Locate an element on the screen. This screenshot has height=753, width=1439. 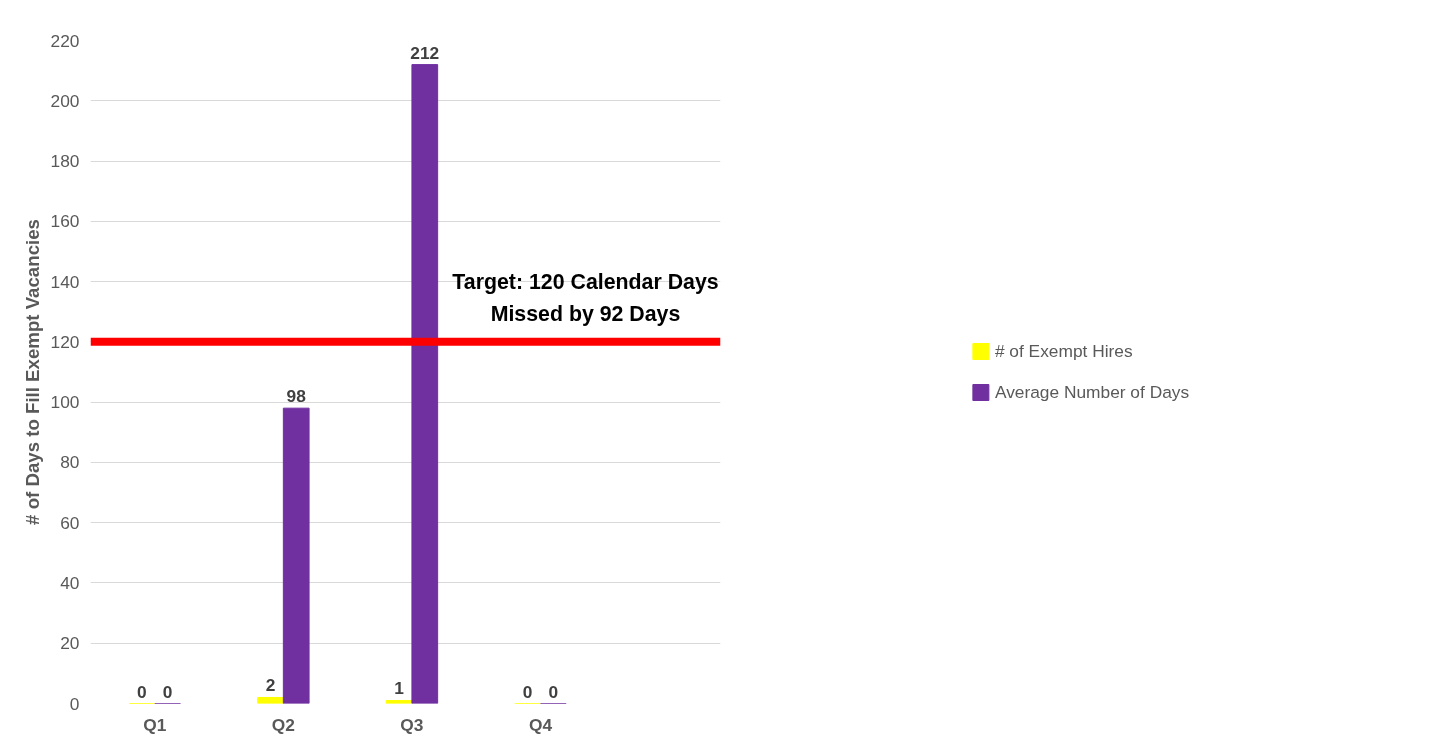
y-tick-label: 200 is located at coordinates (65, 100).